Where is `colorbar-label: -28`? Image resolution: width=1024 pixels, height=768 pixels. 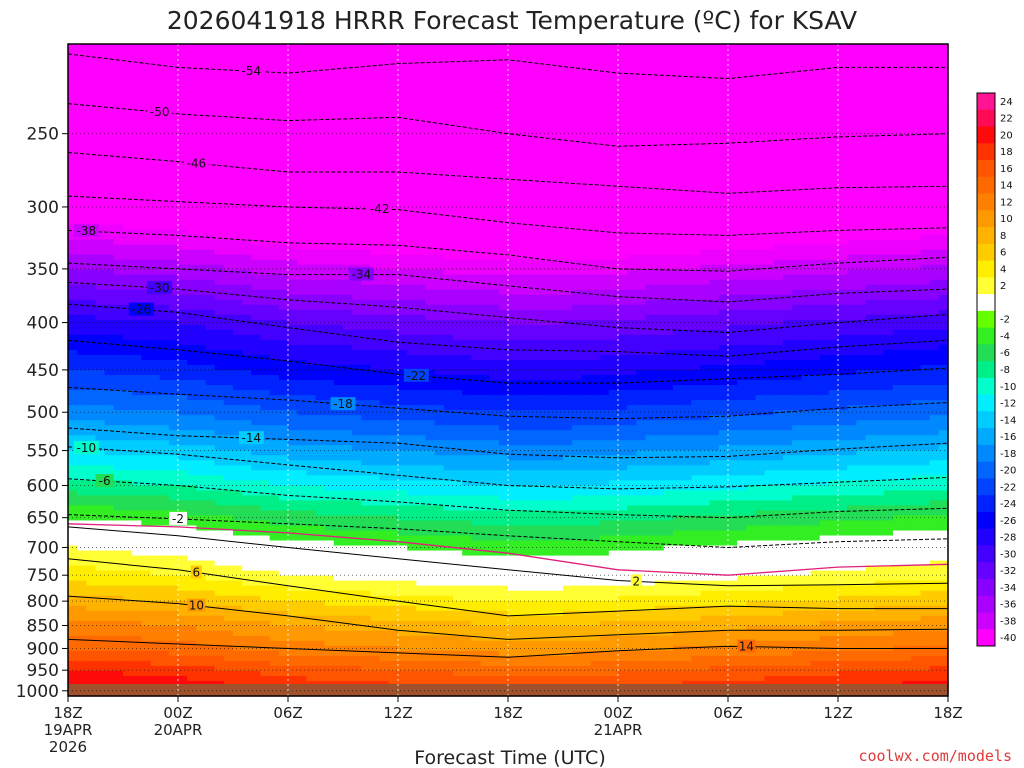
colorbar-label: -28 is located at coordinates (1008, 538).